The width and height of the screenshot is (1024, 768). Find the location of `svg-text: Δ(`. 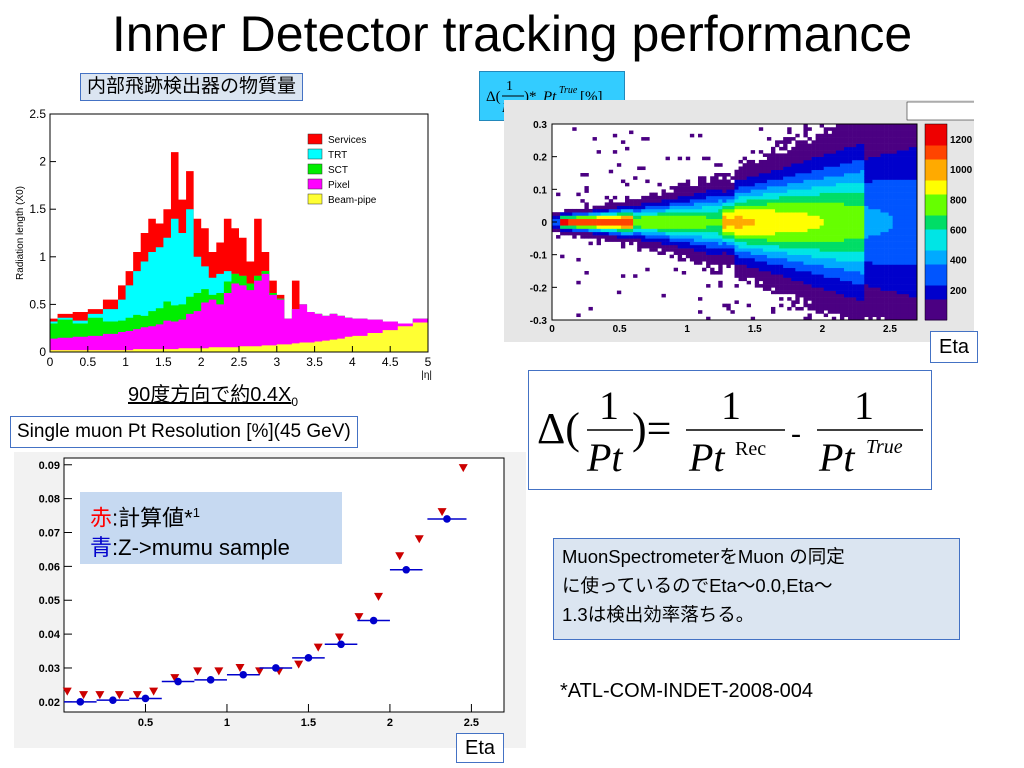

svg-text: Δ( is located at coordinates (493, 97).